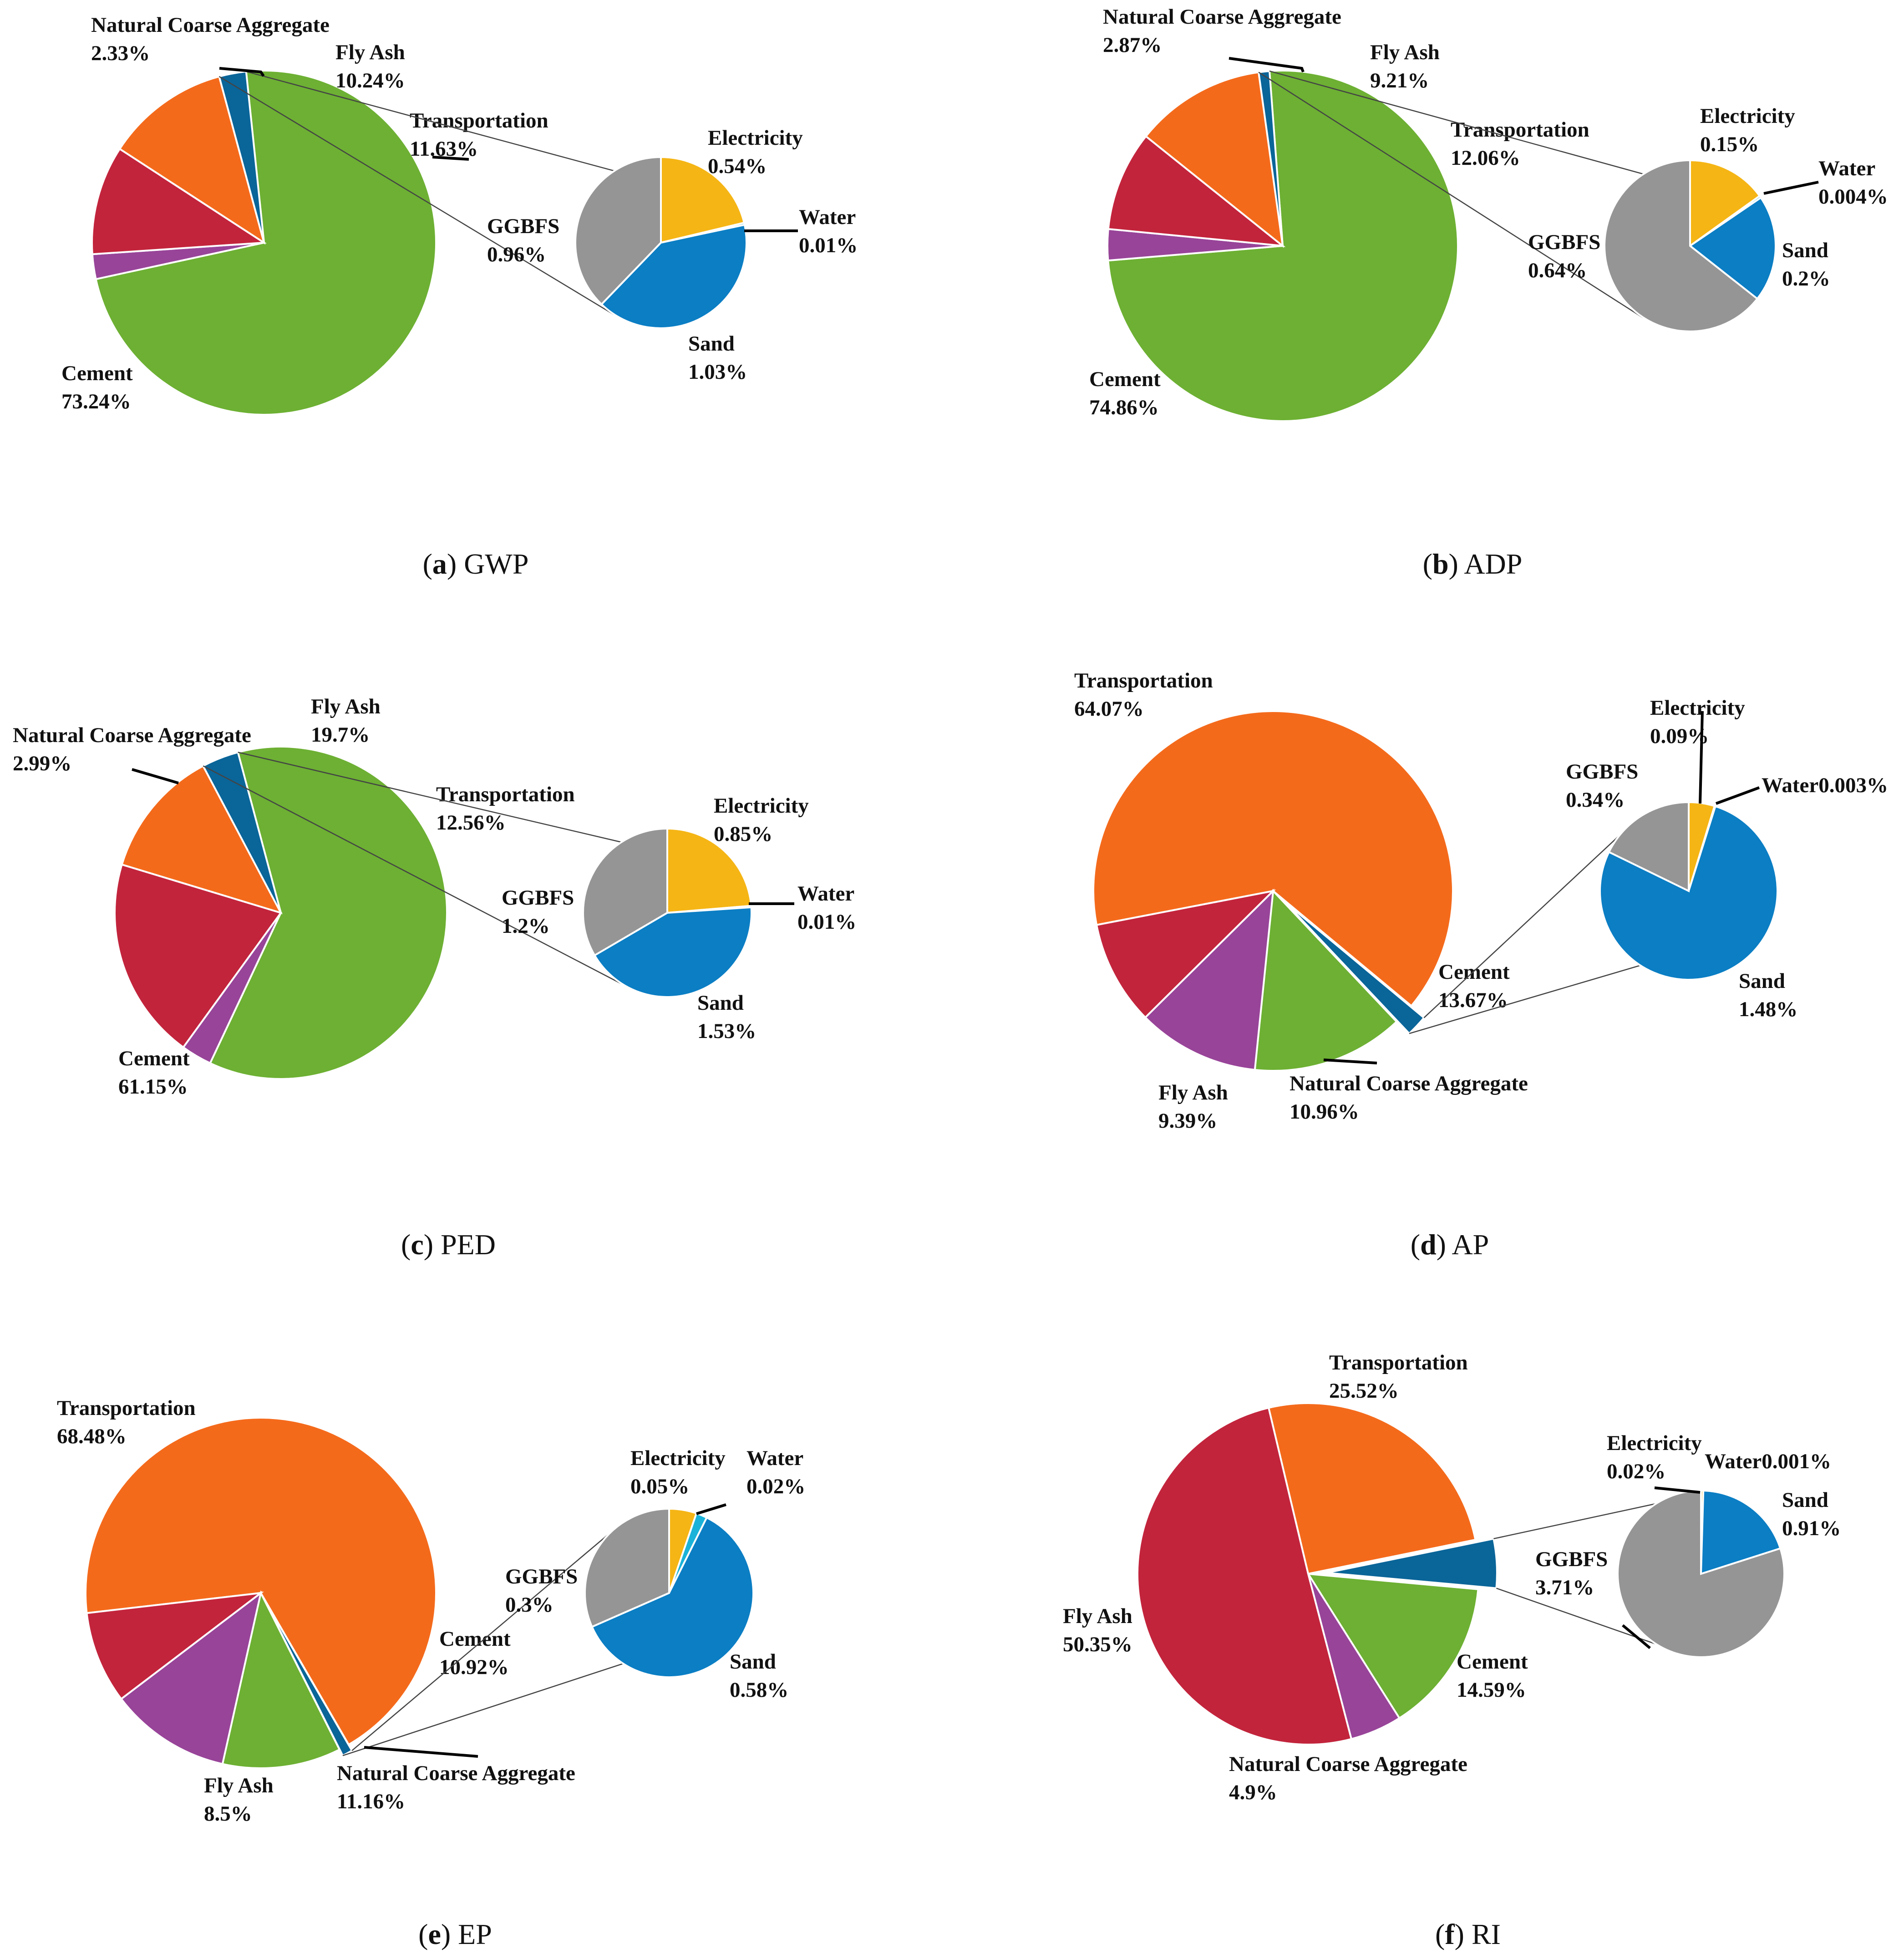  I want to click on sub-pie-slice-ggbfs, so click(627, 1567).